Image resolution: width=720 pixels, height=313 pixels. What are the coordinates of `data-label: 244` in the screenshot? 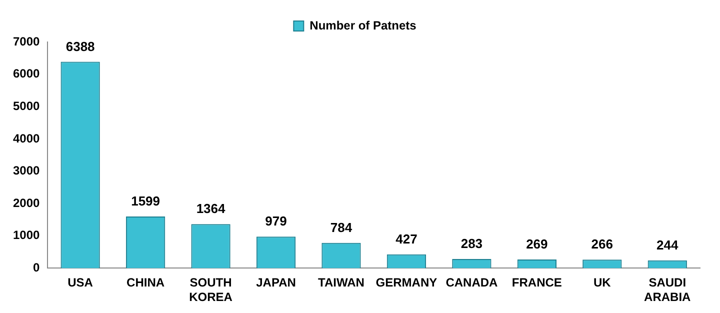 It's located at (667, 244).